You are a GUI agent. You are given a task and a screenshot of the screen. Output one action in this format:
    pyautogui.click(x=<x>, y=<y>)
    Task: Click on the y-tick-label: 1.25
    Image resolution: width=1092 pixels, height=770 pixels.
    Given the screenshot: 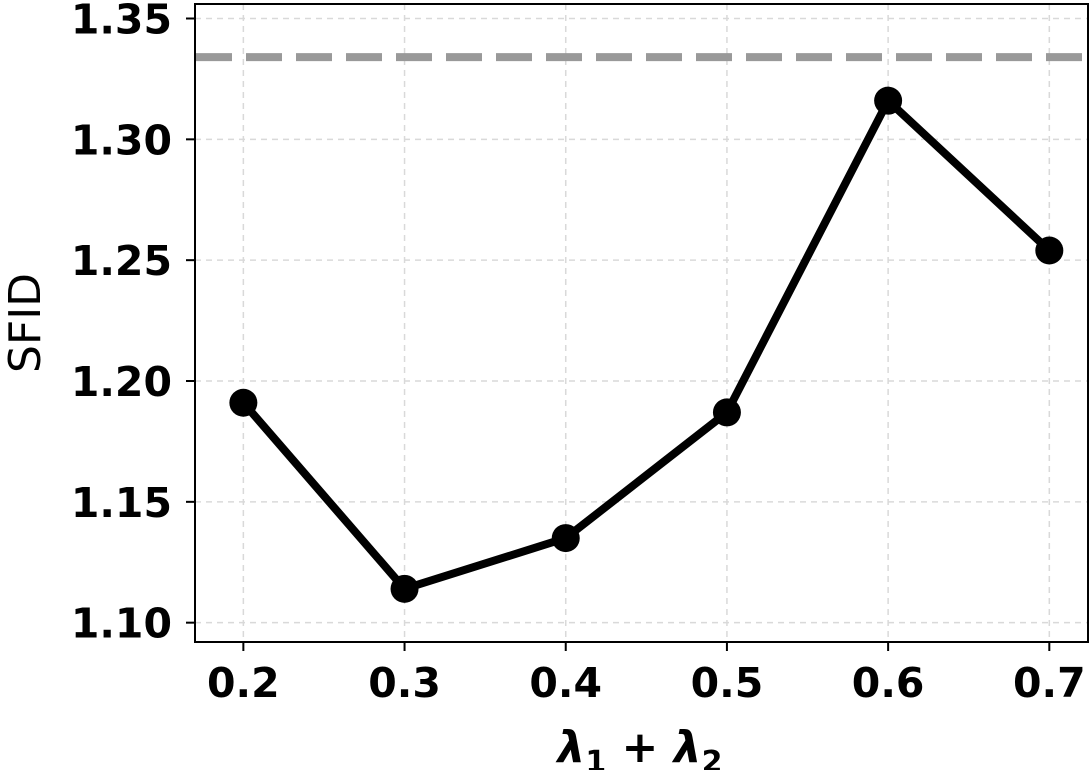 What is the action you would take?
    pyautogui.click(x=121, y=261)
    